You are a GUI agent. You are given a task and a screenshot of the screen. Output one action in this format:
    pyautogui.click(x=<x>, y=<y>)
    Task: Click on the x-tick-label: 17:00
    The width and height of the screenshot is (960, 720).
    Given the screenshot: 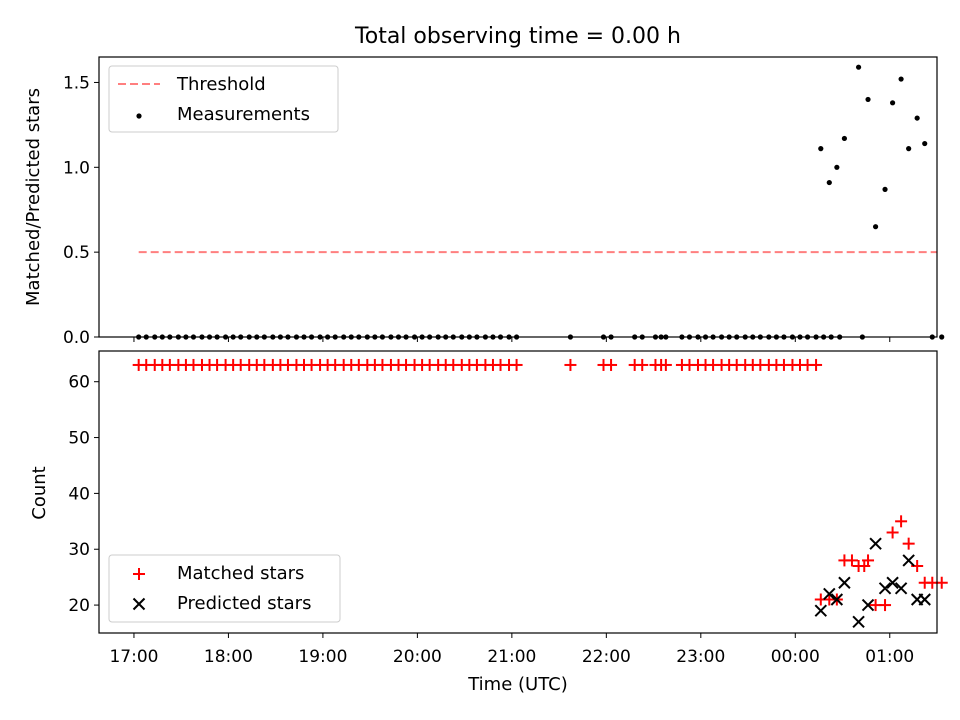 What is the action you would take?
    pyautogui.click(x=133, y=657)
    